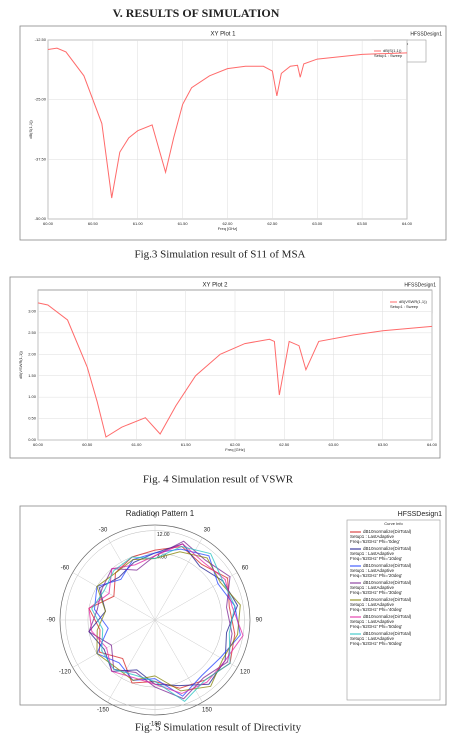 This screenshot has width=474, height=744. Describe the element at coordinates (32, 332) in the screenshot. I see `y-tick-label: 2.50` at that location.